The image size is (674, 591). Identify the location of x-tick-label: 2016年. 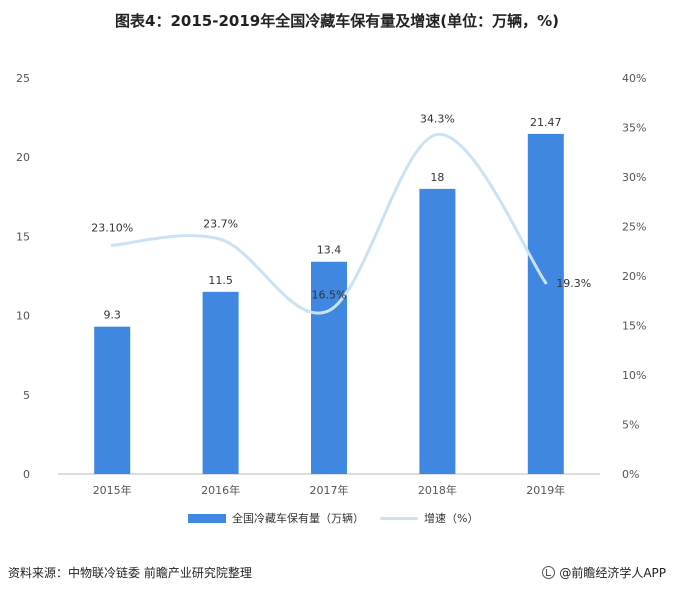
(220, 490).